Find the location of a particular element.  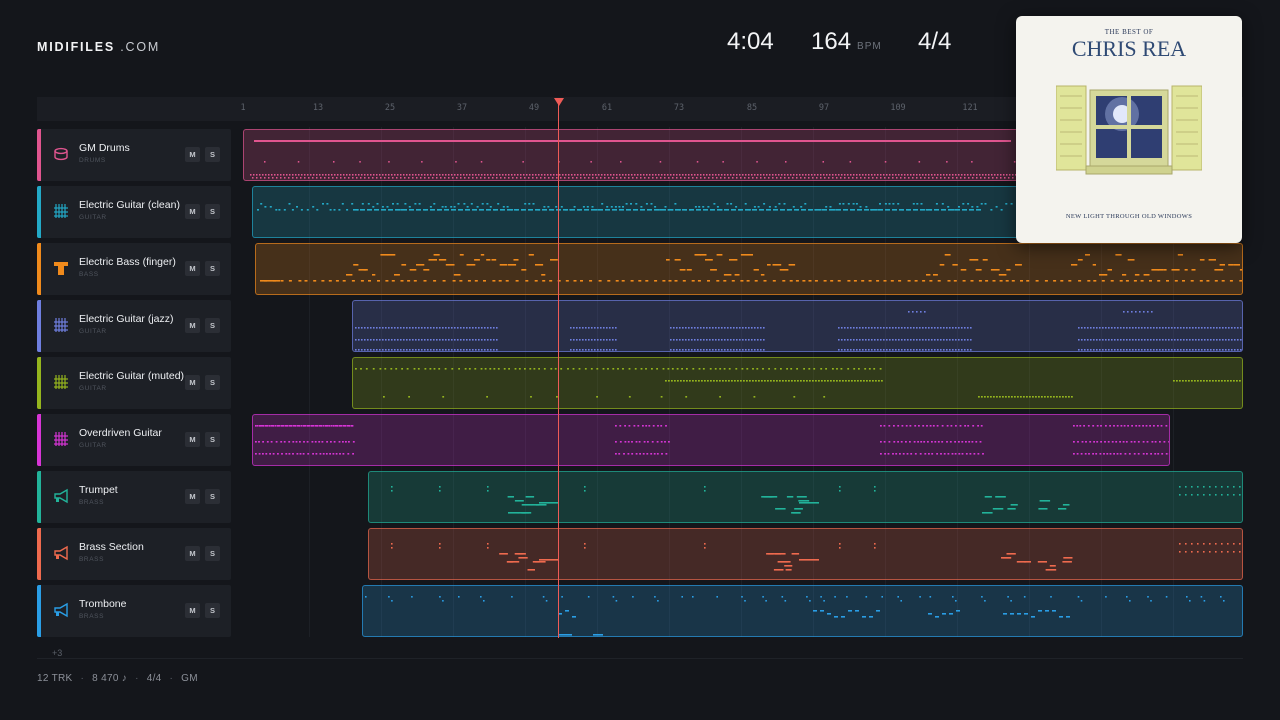

window-illustration is located at coordinates (1129, 130).